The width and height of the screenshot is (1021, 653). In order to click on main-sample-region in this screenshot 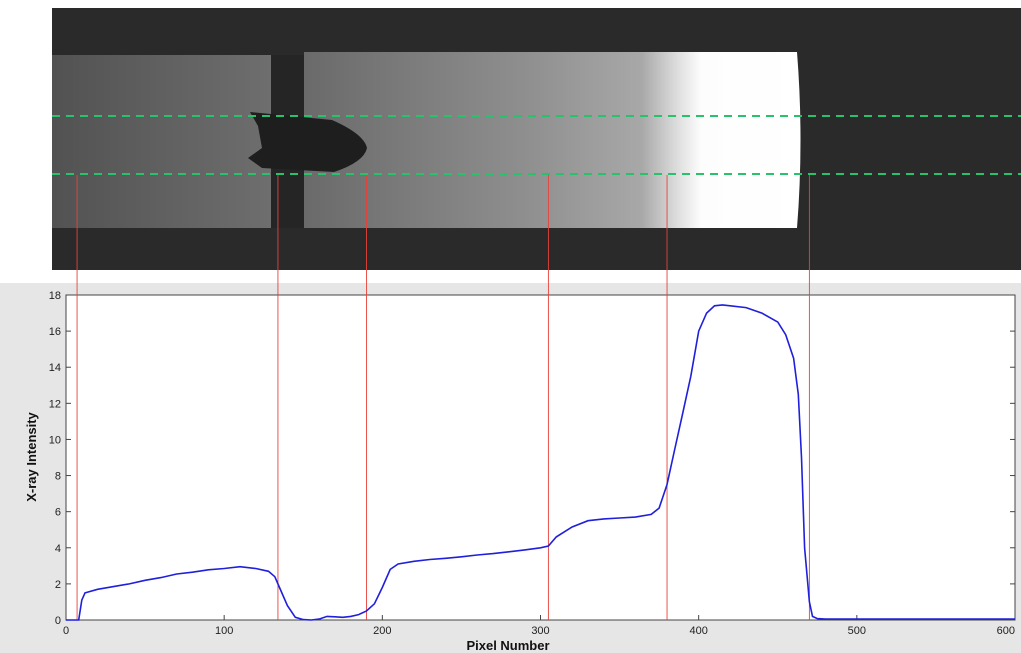, I will do `click(552, 140)`.